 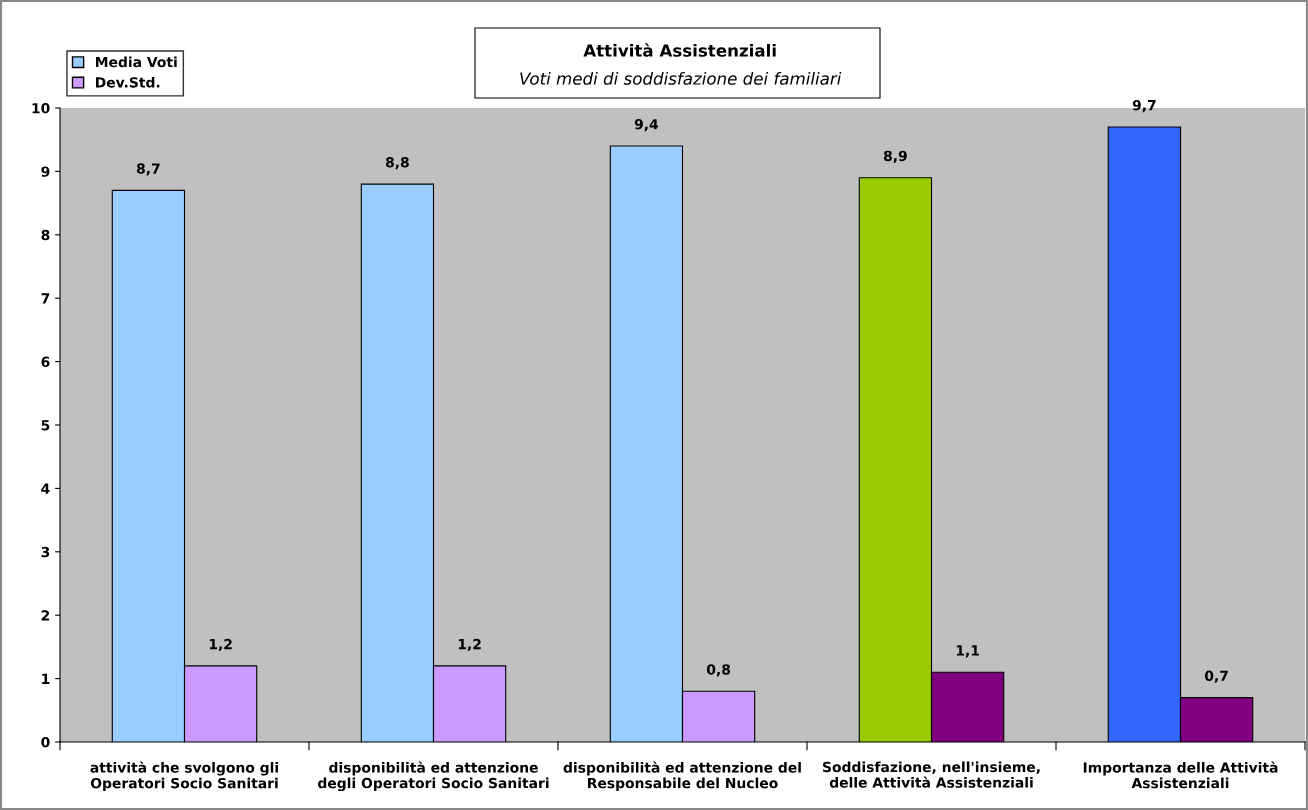 What do you see at coordinates (45, 742) in the screenshot?
I see `y-tick-label: 0` at bounding box center [45, 742].